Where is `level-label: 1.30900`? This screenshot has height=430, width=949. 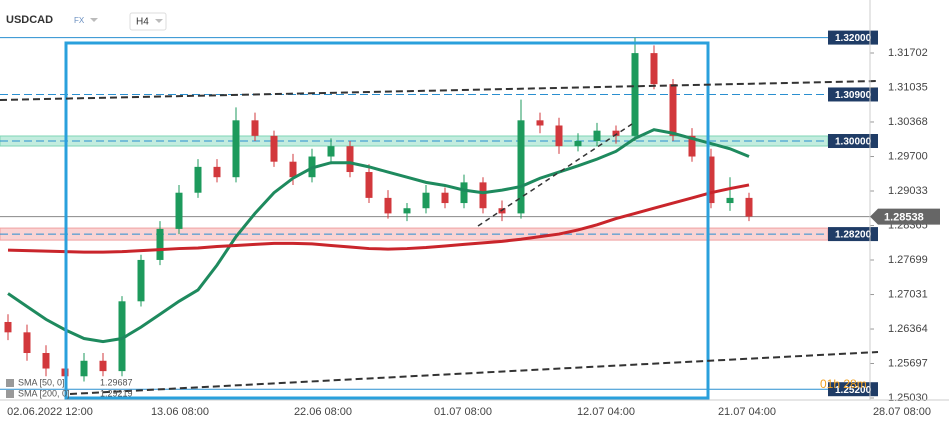
level-label: 1.30900 is located at coordinates (853, 95).